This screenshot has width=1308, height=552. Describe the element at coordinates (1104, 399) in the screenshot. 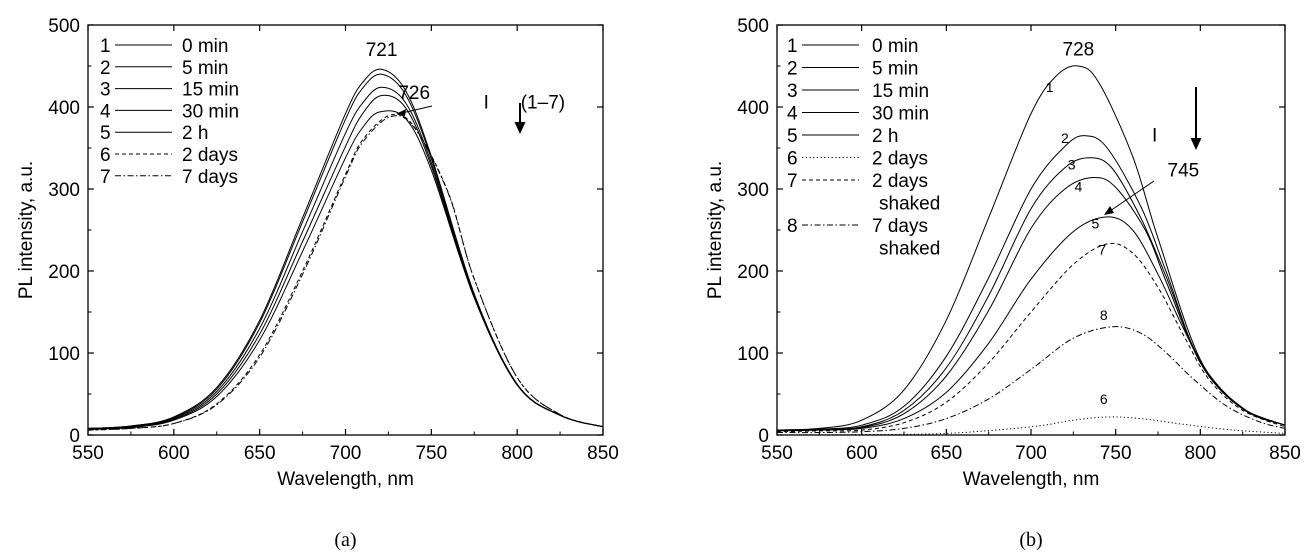

I see `curve-label: 6` at that location.